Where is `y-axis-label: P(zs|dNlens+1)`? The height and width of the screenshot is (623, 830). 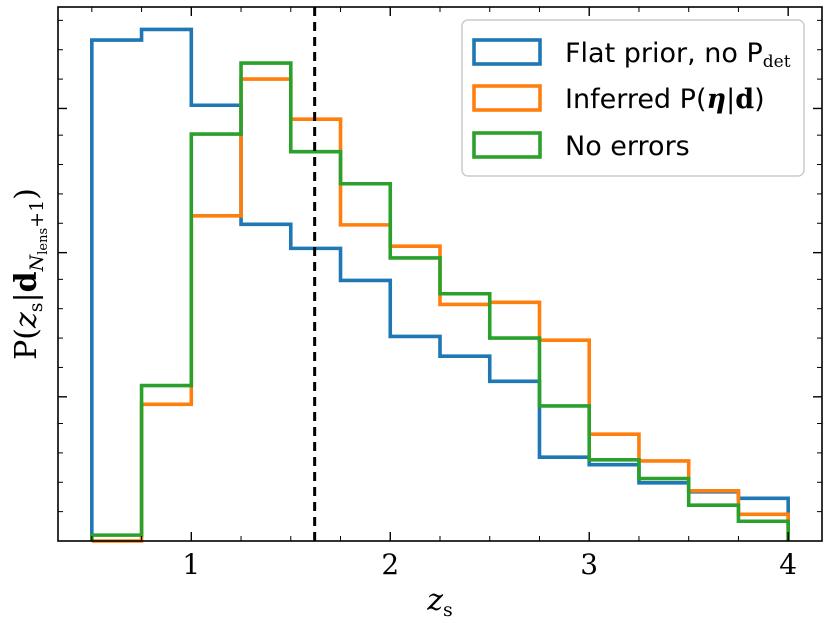 y-axis-label: P(zs|dNlens+1) is located at coordinates (30, 274).